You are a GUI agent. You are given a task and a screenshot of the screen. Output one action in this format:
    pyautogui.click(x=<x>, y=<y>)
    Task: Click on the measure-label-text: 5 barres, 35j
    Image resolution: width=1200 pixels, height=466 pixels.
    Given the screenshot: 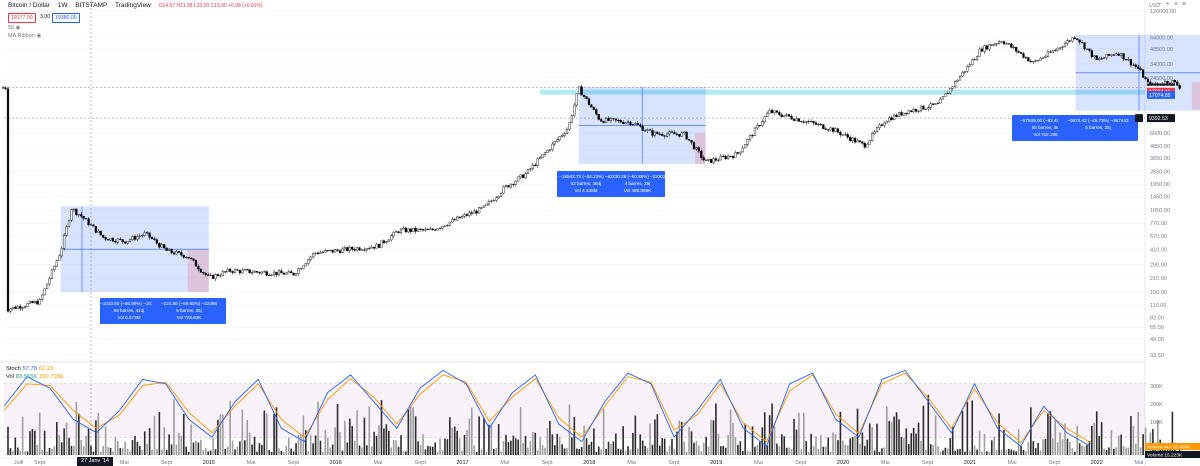 What is the action you would take?
    pyautogui.click(x=189, y=310)
    